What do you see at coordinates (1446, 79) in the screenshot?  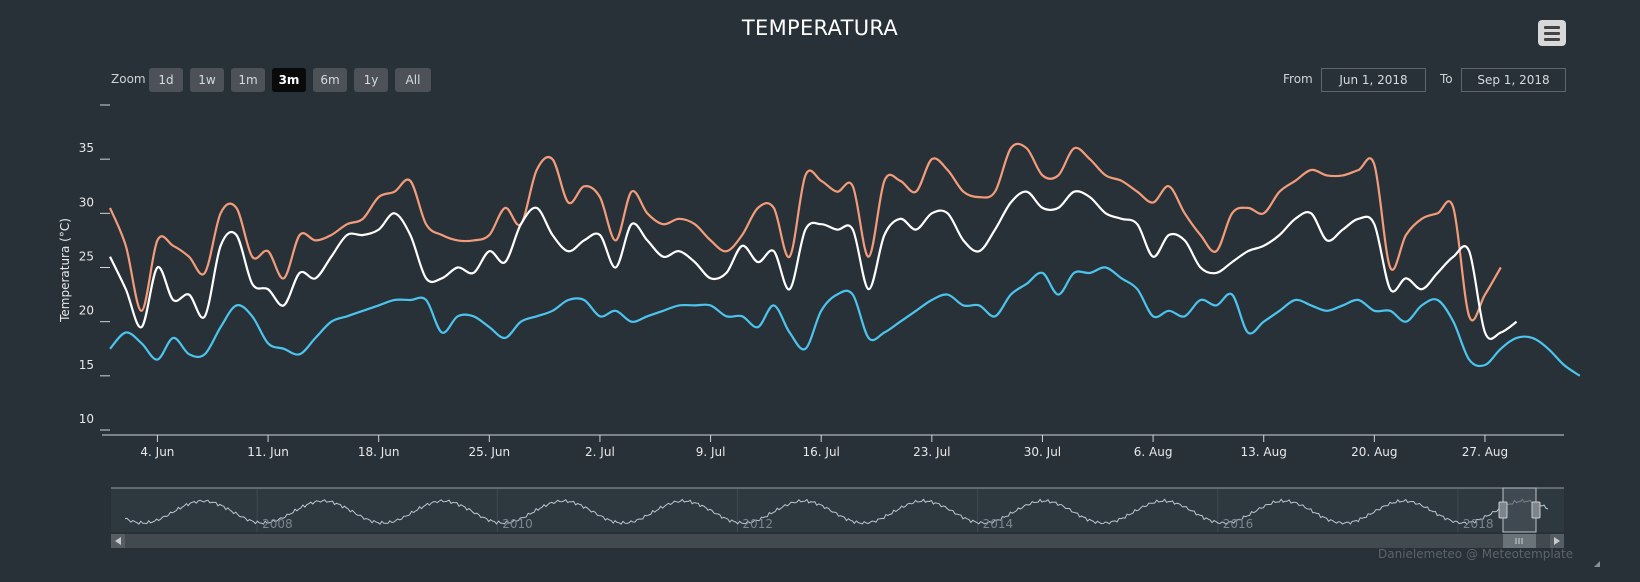 I see `to-label: To` at bounding box center [1446, 79].